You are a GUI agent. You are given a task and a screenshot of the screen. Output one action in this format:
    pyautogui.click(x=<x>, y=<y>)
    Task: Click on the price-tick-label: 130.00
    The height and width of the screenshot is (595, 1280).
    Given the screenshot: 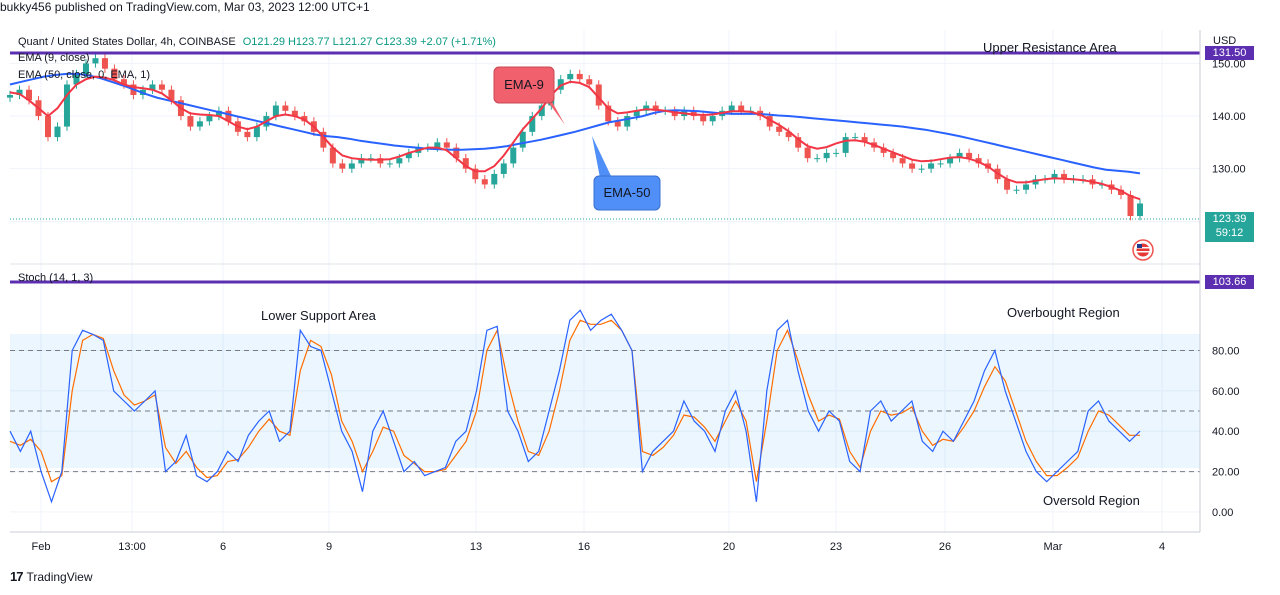 What is the action you would take?
    pyautogui.click(x=1229, y=170)
    